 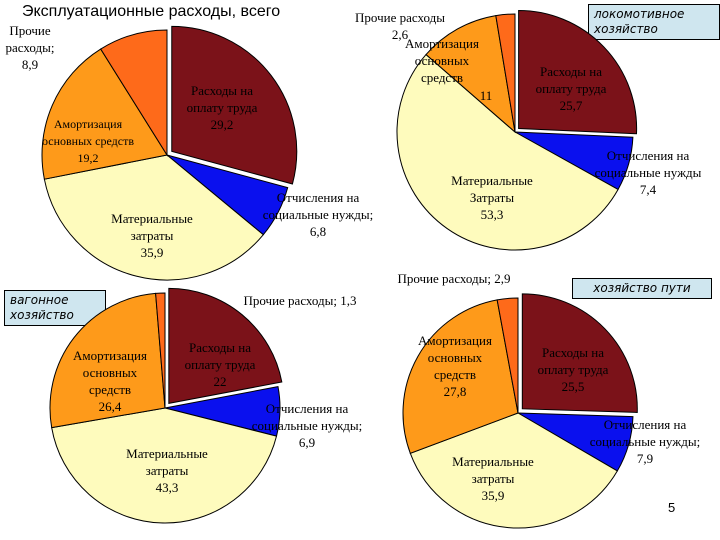 I want to click on pie-slice-wagon-labor, so click(x=225, y=345).